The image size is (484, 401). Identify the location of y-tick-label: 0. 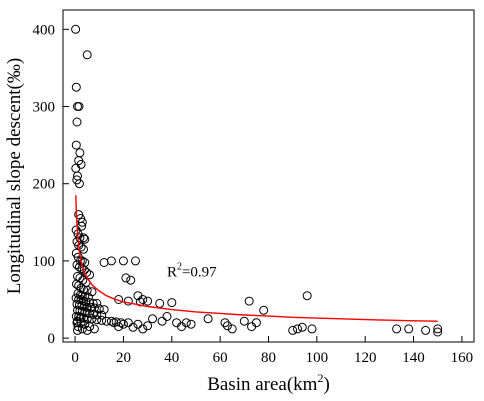
(52, 339).